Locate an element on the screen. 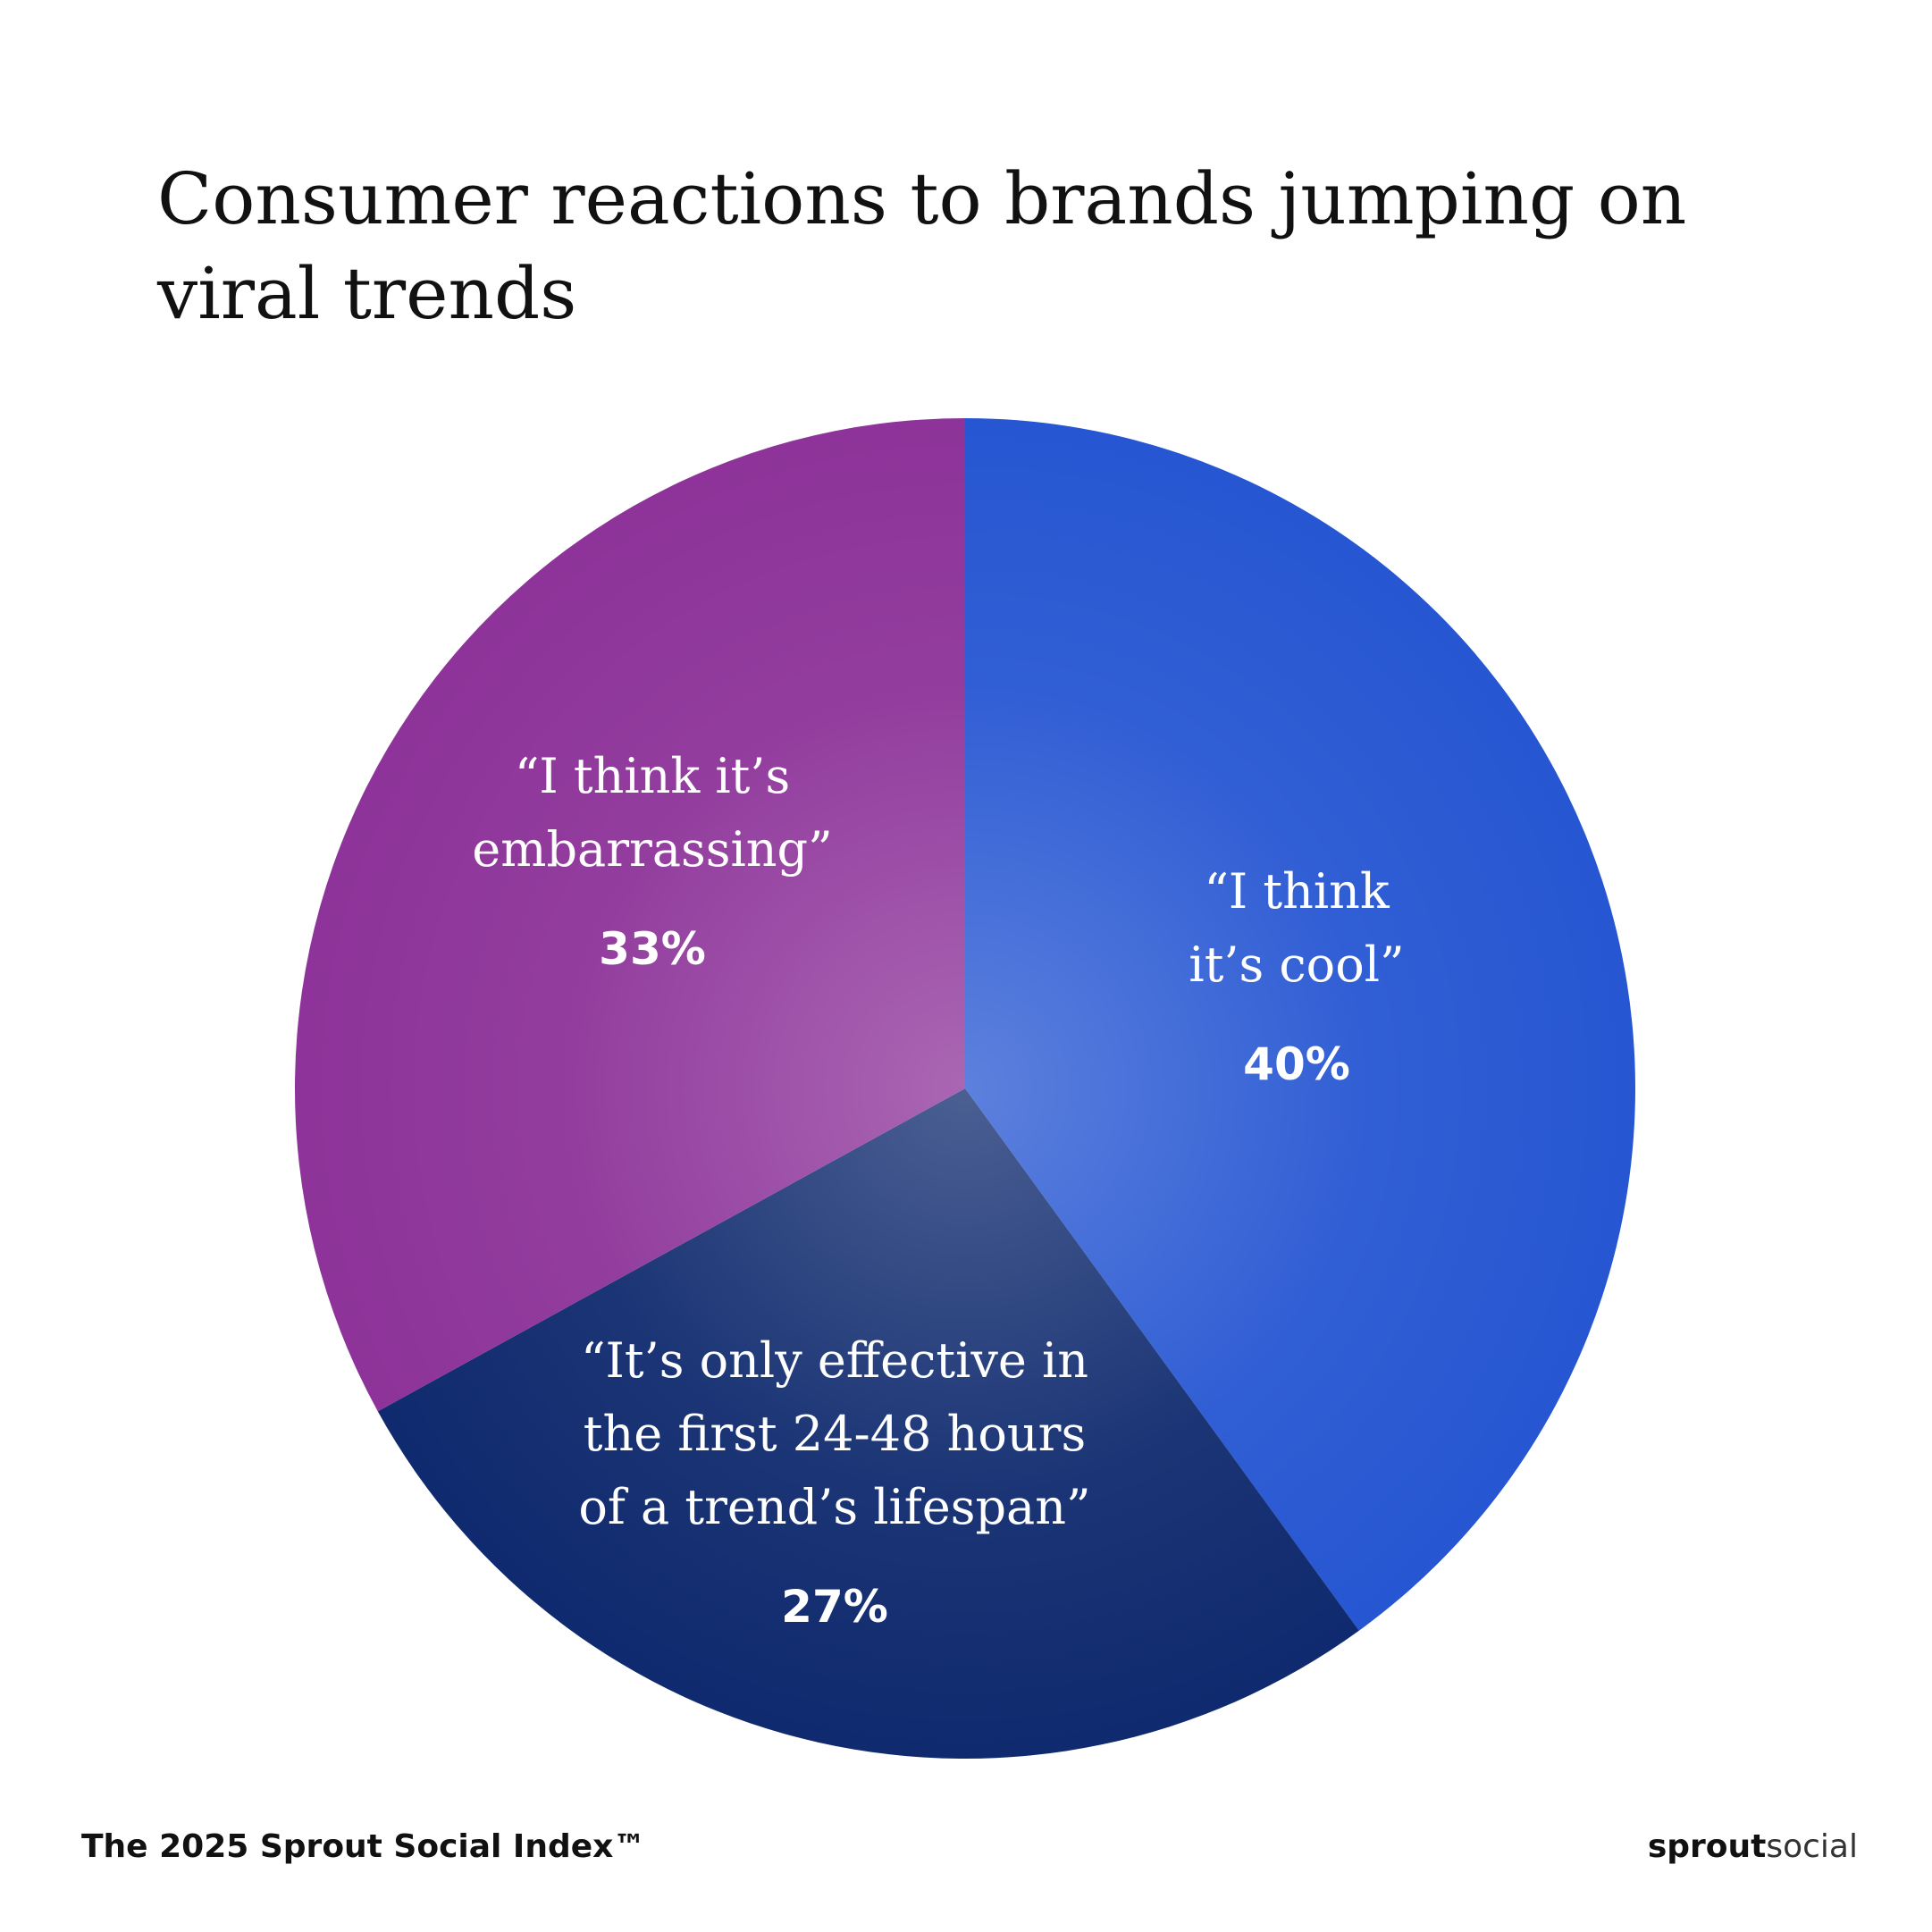  slice-label: the first 24-48 hours is located at coordinates (835, 1434).